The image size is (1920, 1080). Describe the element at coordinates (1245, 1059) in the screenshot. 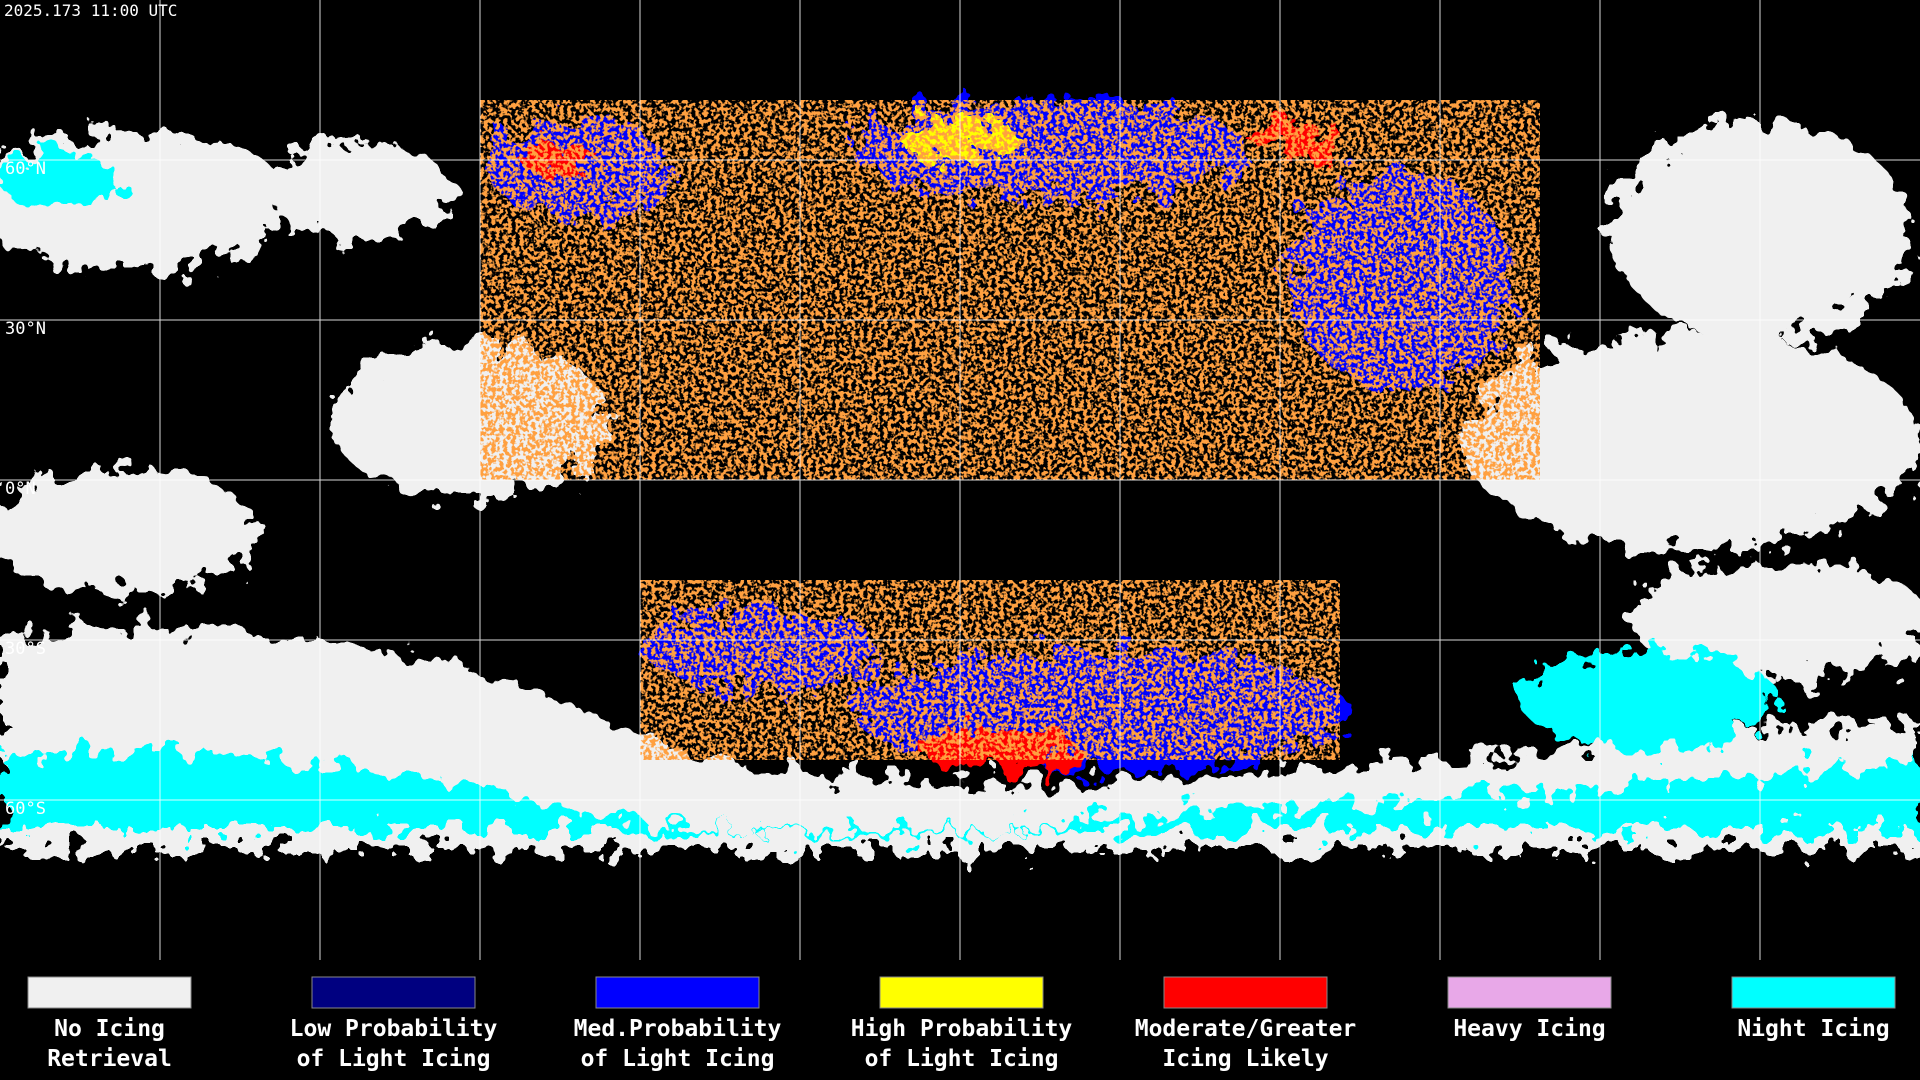

I see `legend-label: Icing Likely` at that location.